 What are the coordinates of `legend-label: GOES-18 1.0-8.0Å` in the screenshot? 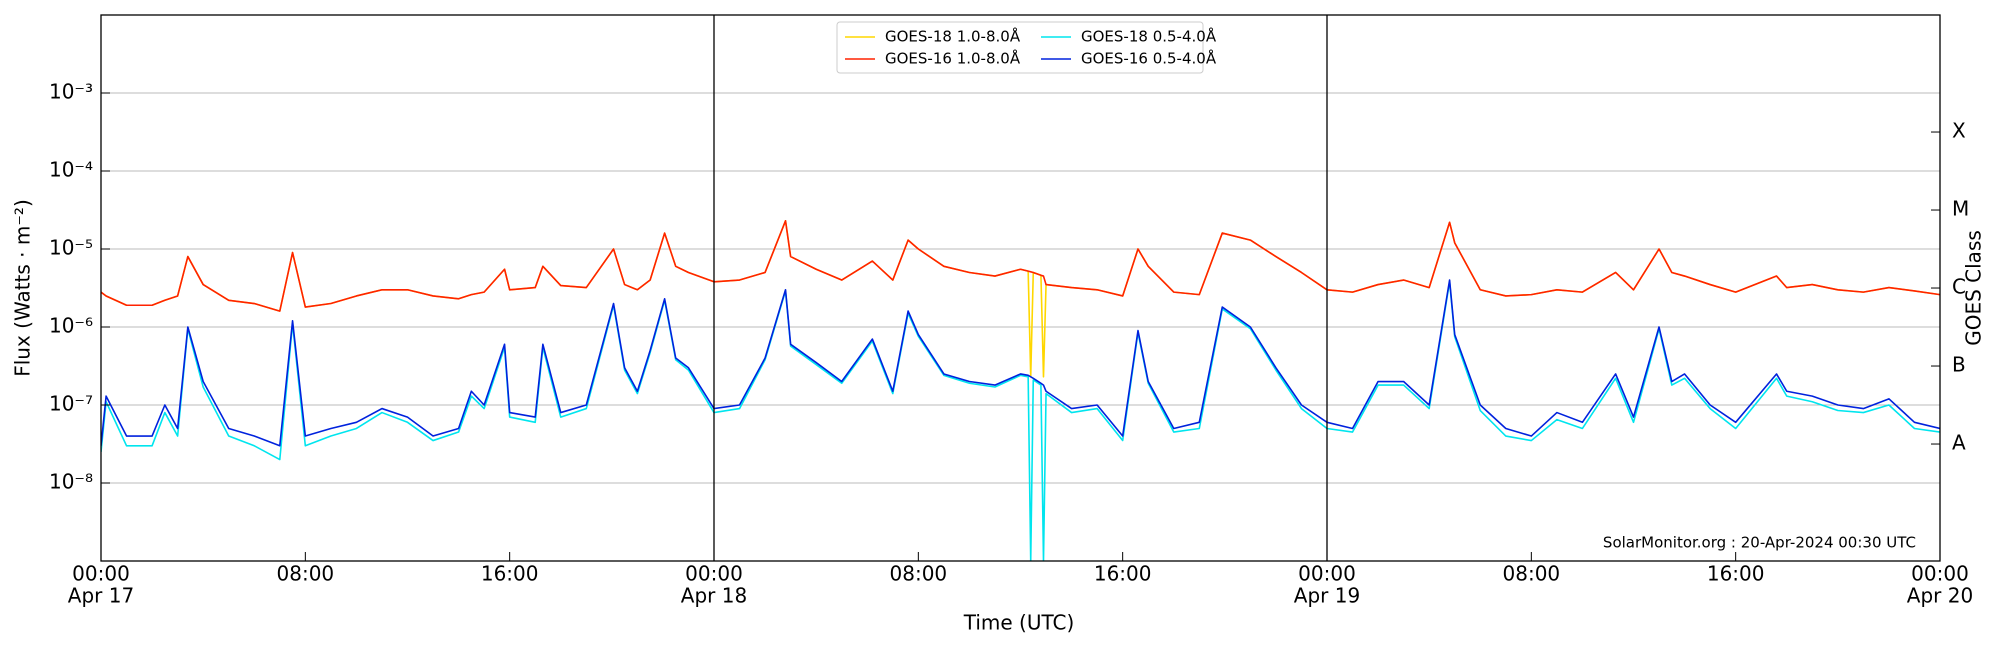 It's located at (953, 36).